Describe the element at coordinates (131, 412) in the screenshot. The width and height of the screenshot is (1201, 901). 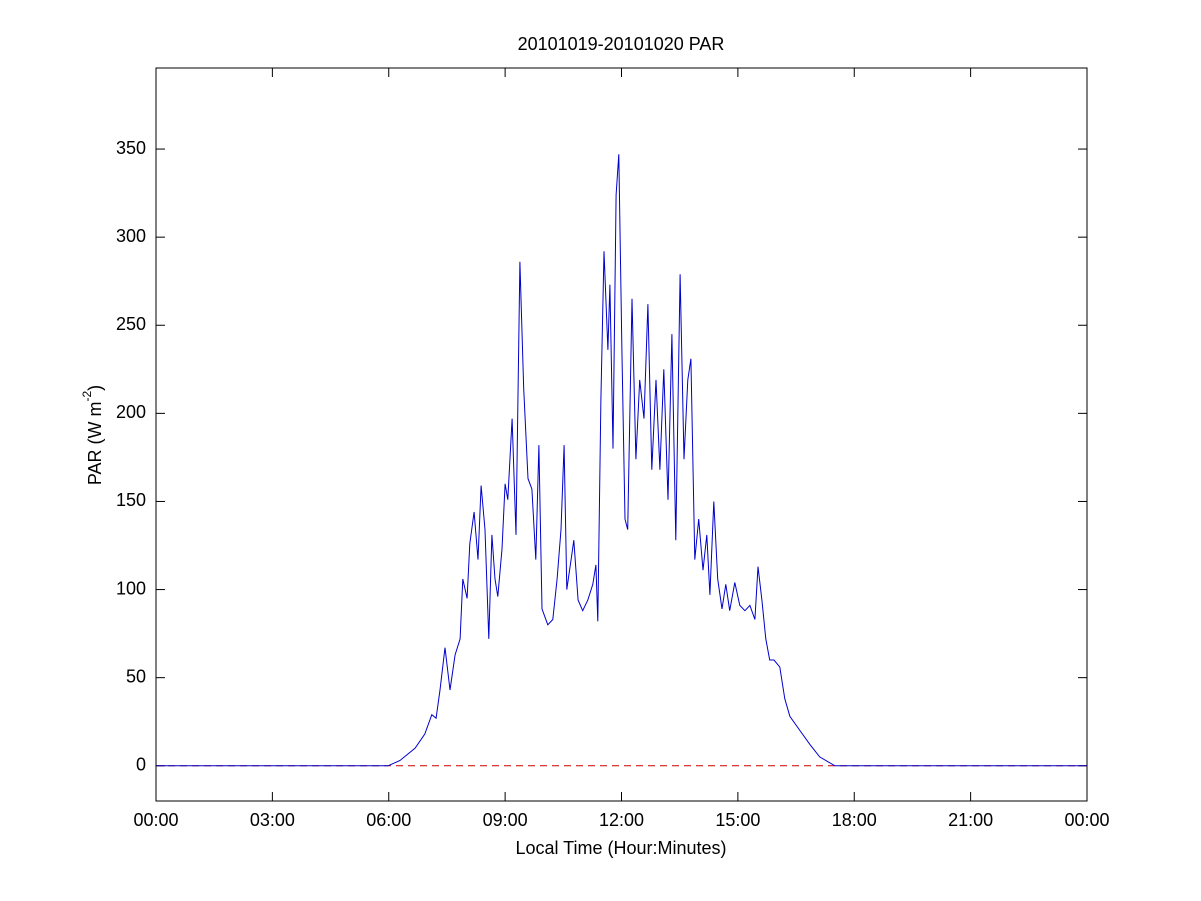
I see `y-tick-label: 200` at that location.